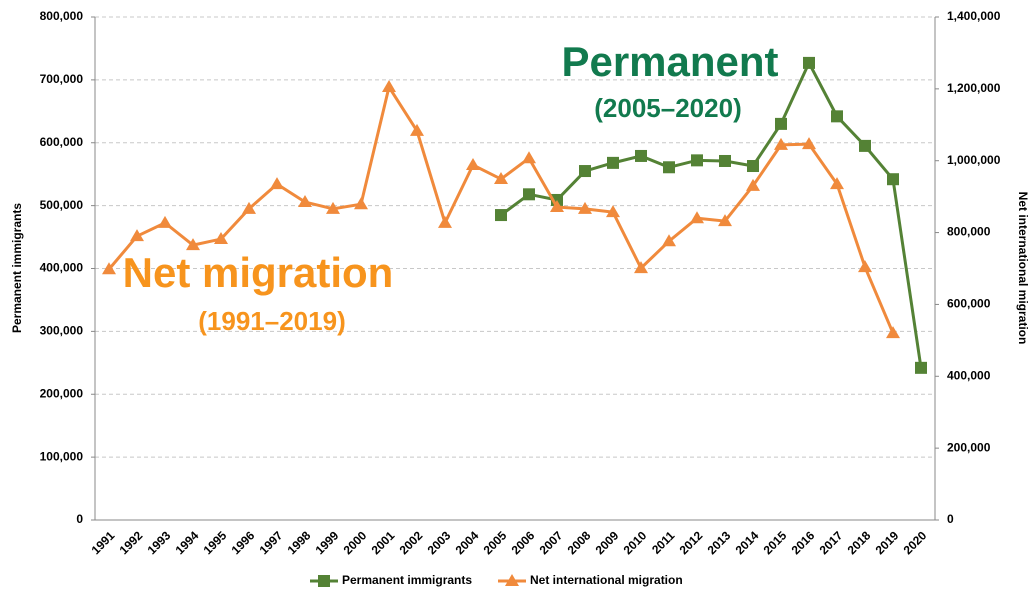 The width and height of the screenshot is (1031, 593). Describe the element at coordinates (62, 393) in the screenshot. I see `y-tick-label: 200,000` at that location.